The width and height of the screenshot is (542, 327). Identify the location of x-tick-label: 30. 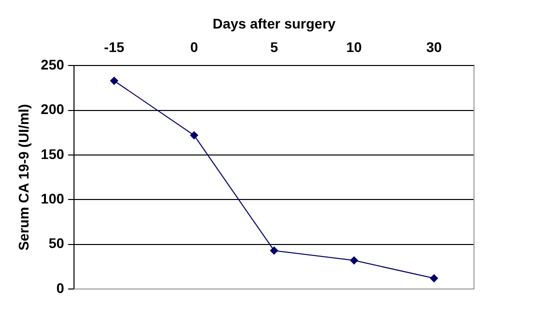
(434, 47).